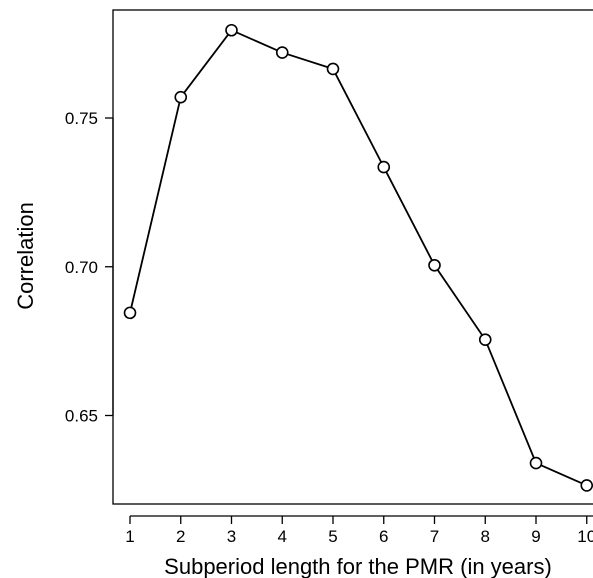  What do you see at coordinates (129, 536) in the screenshot?
I see `x-tick-label: 1` at bounding box center [129, 536].